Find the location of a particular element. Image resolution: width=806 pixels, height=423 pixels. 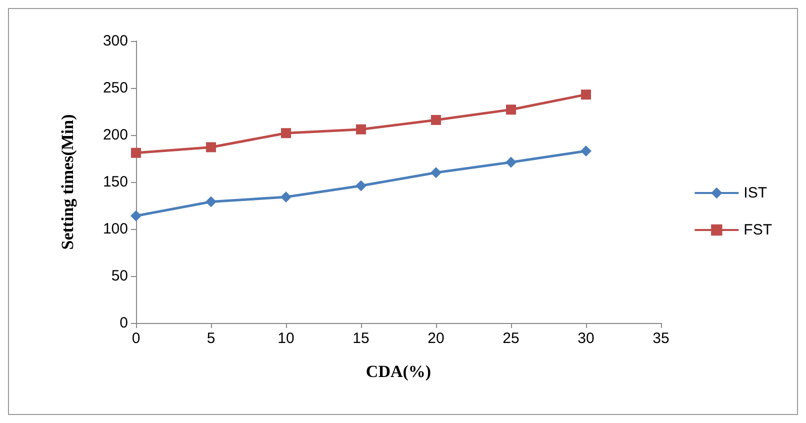

legend-label: IST is located at coordinates (756, 193).